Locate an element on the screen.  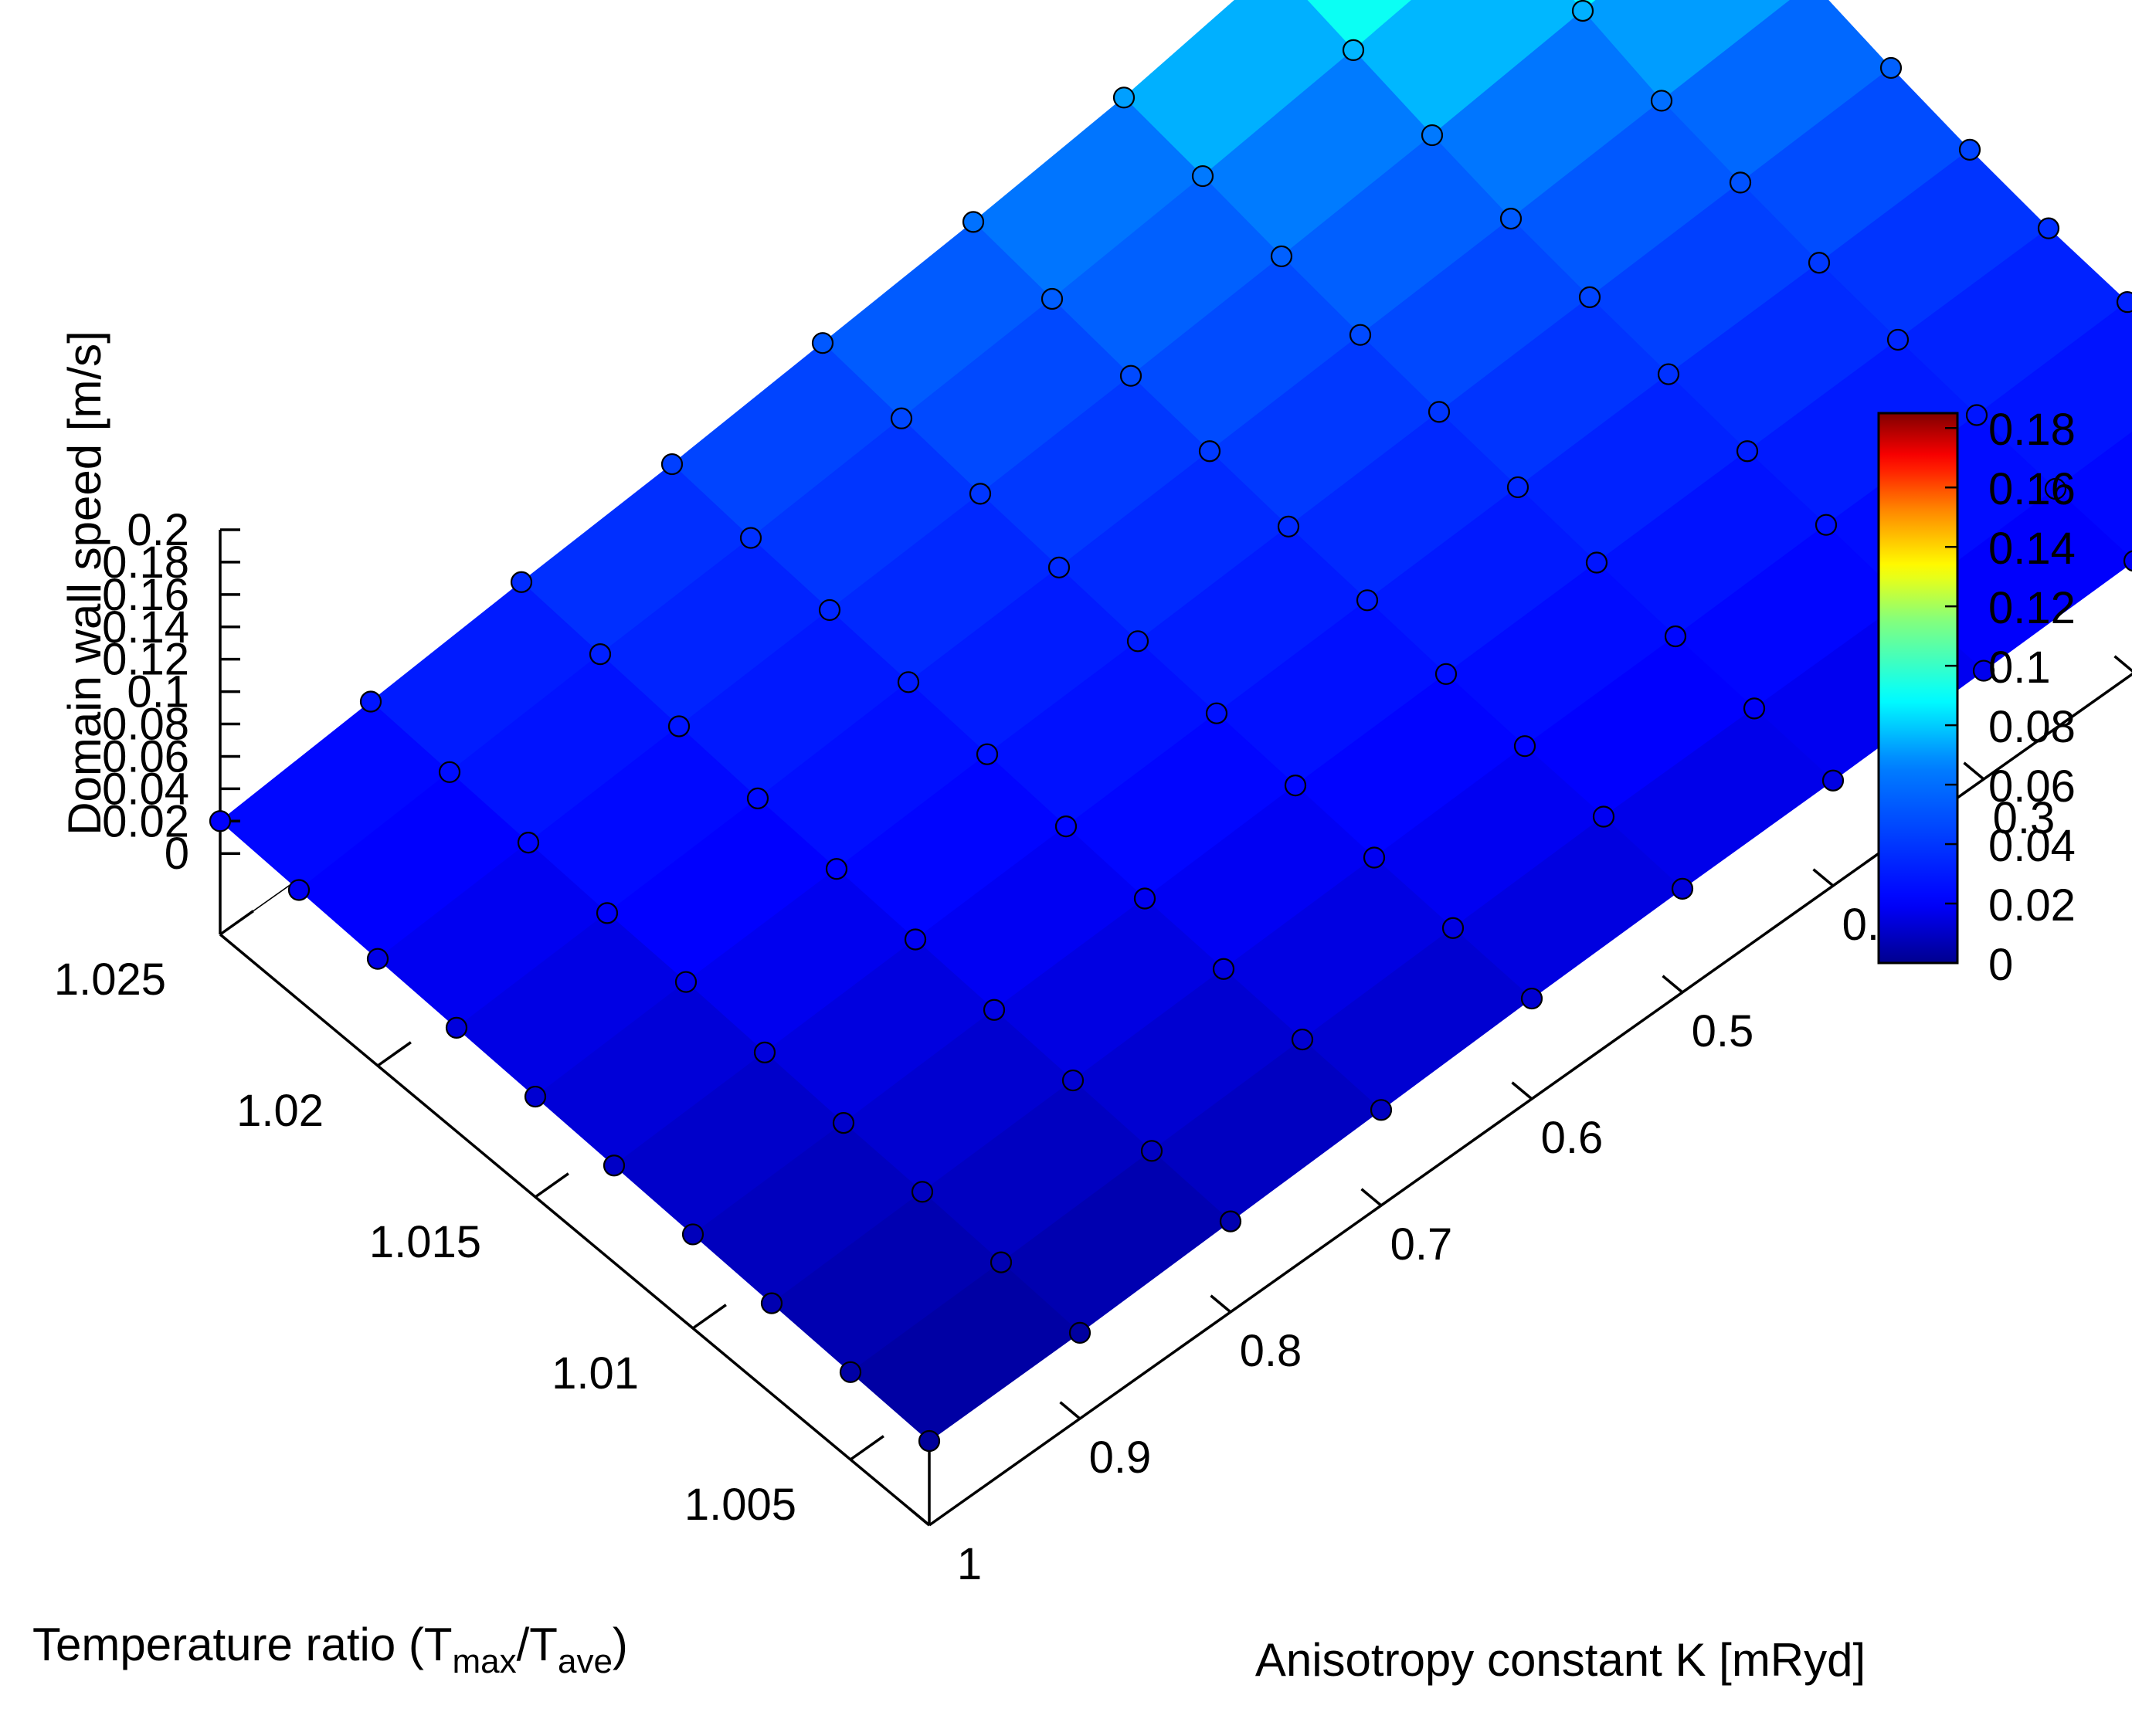
y-tick-label: 1.025 is located at coordinates (110, 979).